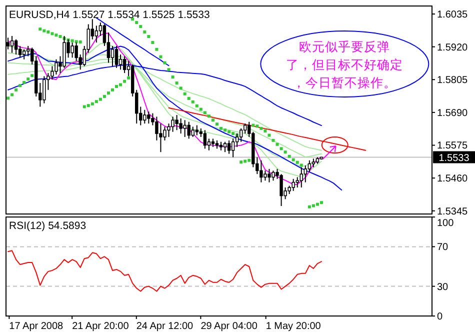 The height and width of the screenshot is (335, 475). Describe the element at coordinates (101, 326) in the screenshot. I see `x-tick-label: 21 Apr 20:00` at that location.